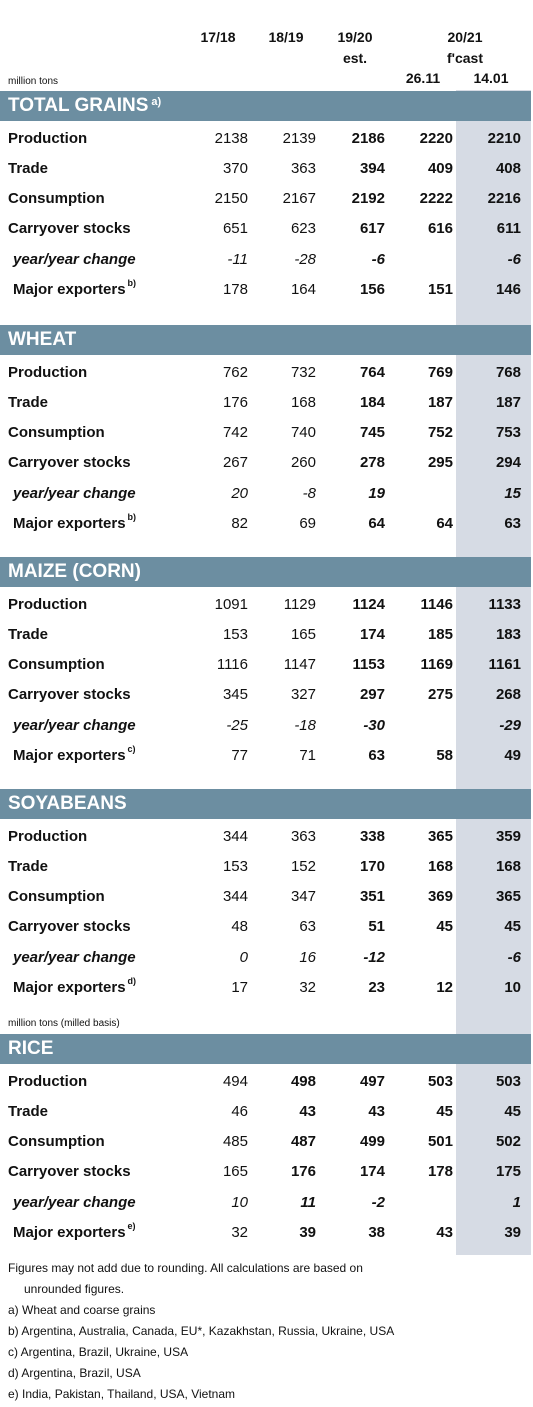  What do you see at coordinates (31, 1048) in the screenshot?
I see `section-title: RICE` at bounding box center [31, 1048].